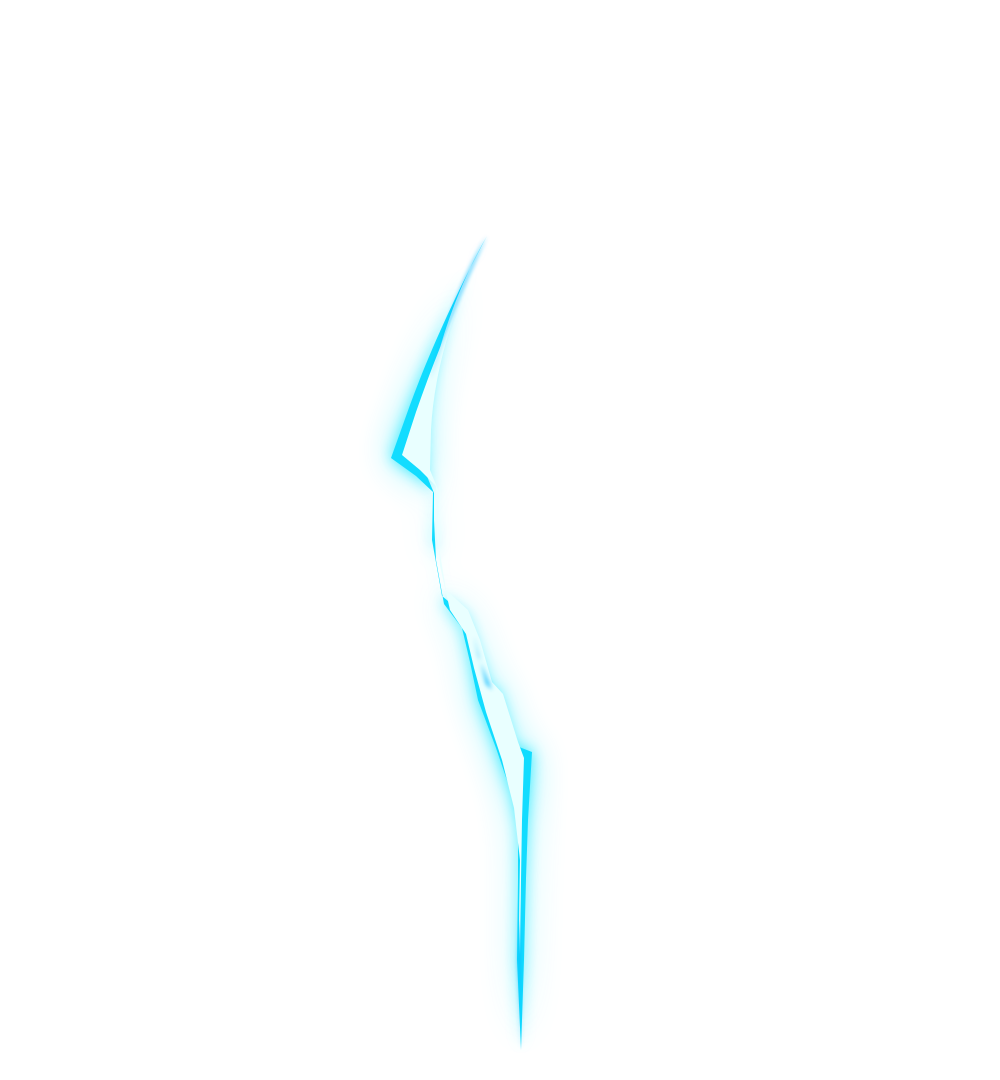  What do you see at coordinates (475, 643) in the screenshot?
I see `streak-edge-accent` at bounding box center [475, 643].